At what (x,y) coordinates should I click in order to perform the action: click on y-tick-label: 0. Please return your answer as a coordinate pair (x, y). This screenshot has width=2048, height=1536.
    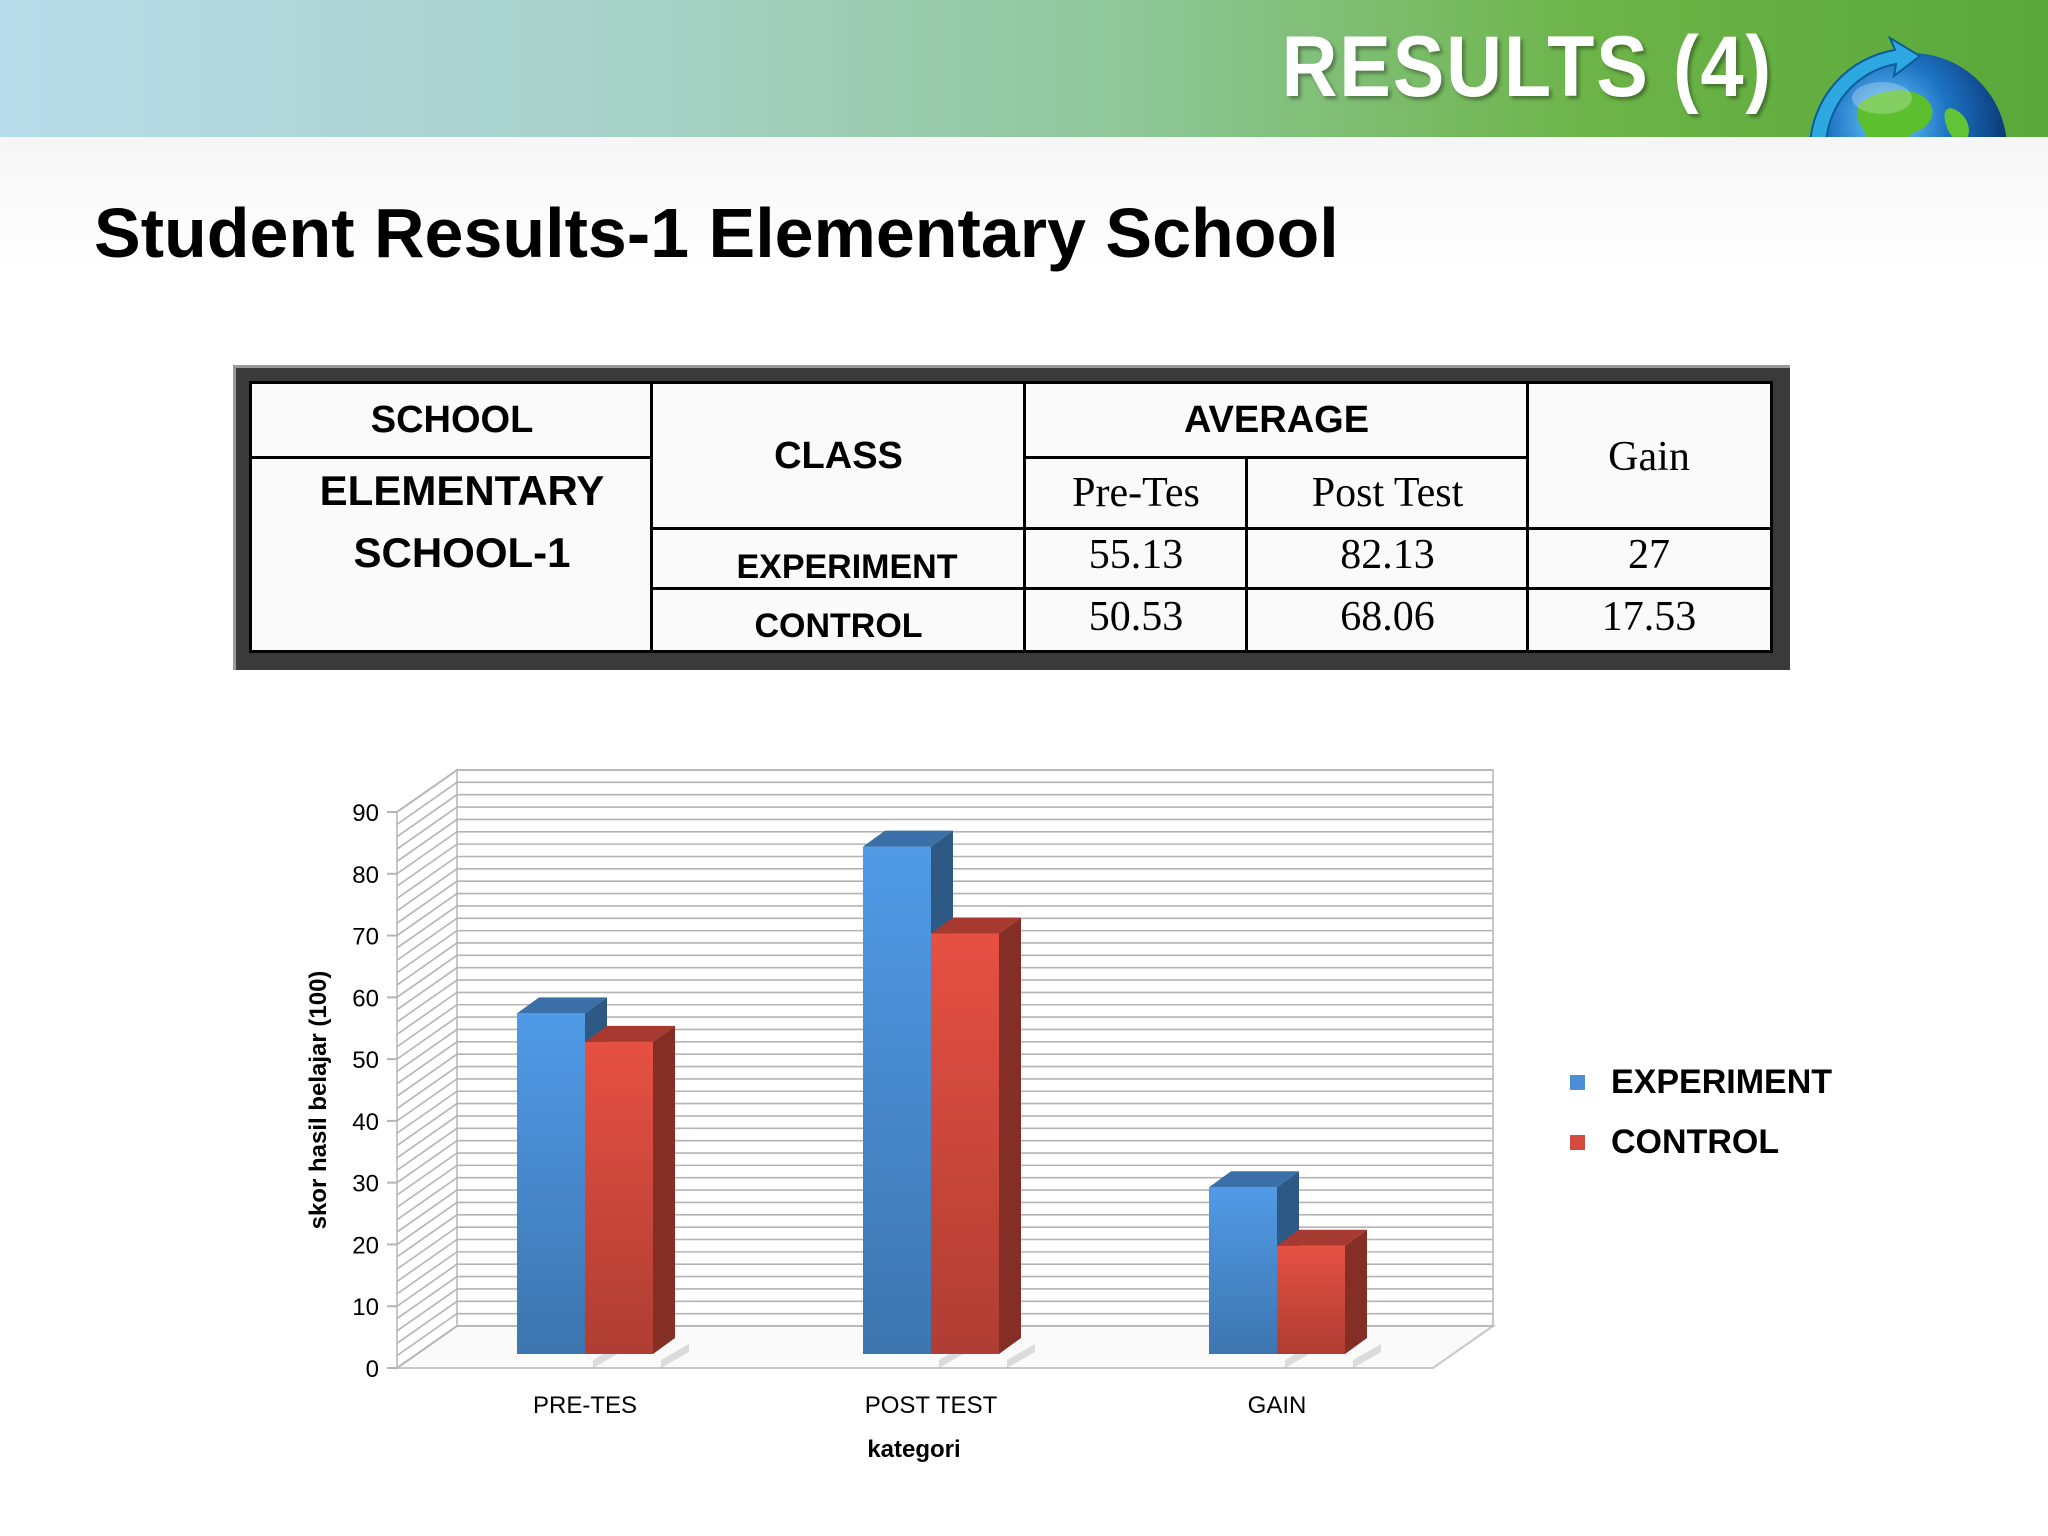
    Looking at the image, I should click on (372, 1369).